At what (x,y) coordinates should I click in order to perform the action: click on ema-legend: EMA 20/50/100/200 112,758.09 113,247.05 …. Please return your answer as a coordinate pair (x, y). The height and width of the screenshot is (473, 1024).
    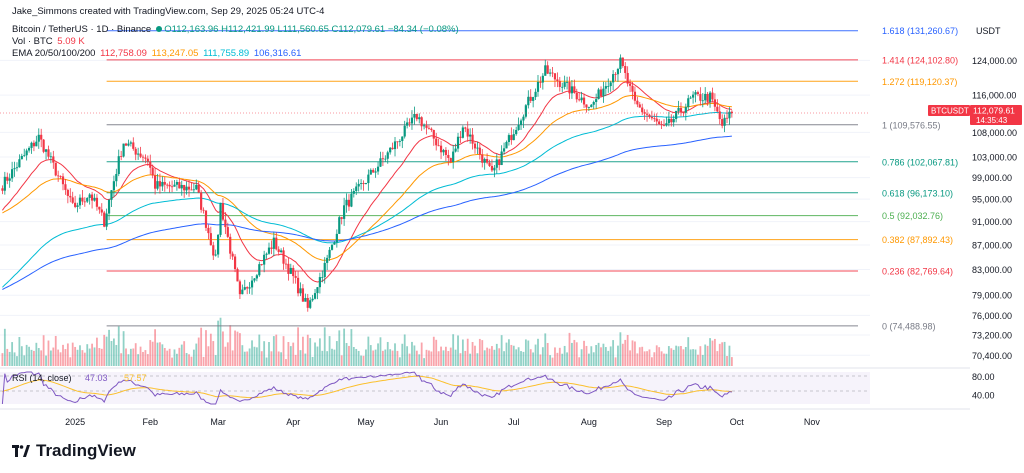
    Looking at the image, I should click on (157, 53).